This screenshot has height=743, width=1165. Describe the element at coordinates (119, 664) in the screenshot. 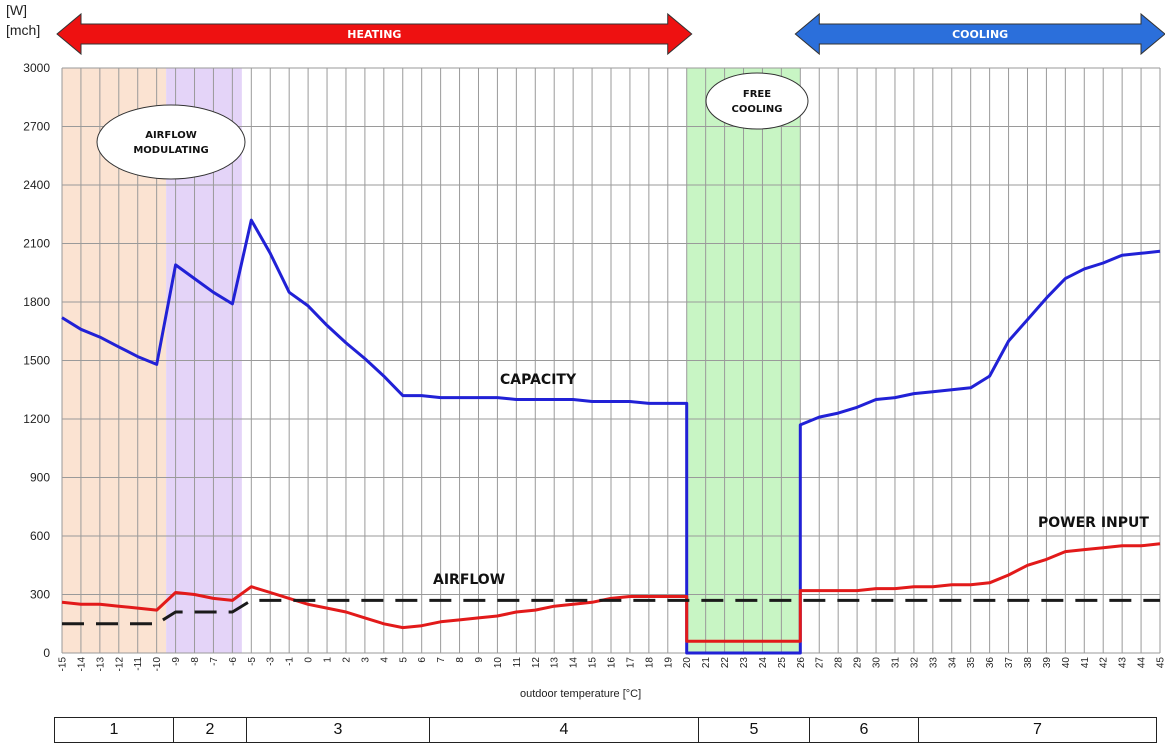

I see `x-tick-label: -12` at that location.